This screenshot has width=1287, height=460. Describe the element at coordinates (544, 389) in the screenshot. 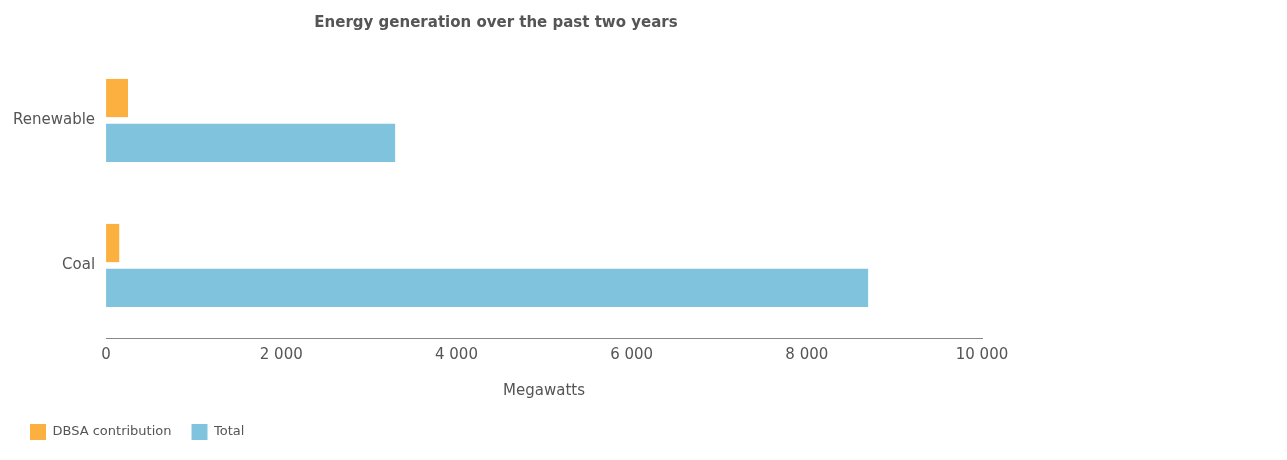

I see `x-axis-title: Megawatts` at that location.